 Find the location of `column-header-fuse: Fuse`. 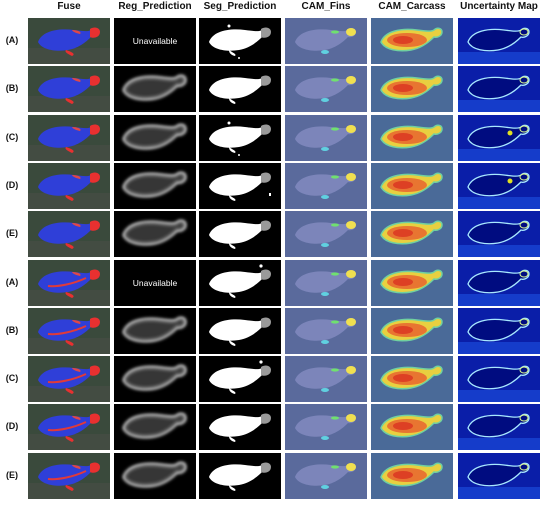

column-header-fuse: Fuse is located at coordinates (69, 6).